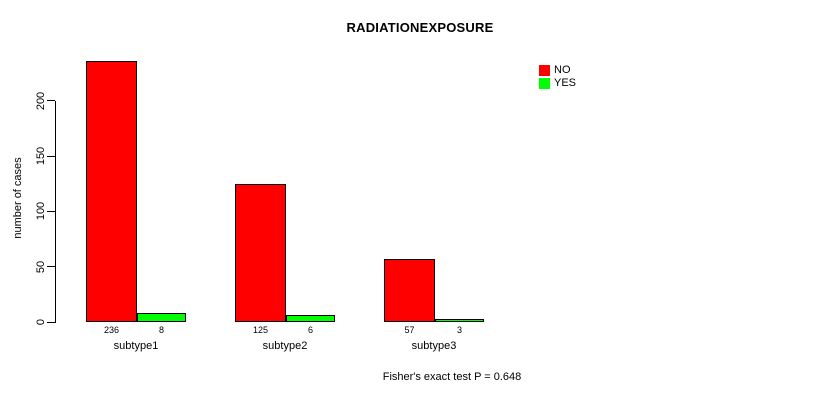  Describe the element at coordinates (260, 252) in the screenshot. I see `bar-no-subtype2` at that location.